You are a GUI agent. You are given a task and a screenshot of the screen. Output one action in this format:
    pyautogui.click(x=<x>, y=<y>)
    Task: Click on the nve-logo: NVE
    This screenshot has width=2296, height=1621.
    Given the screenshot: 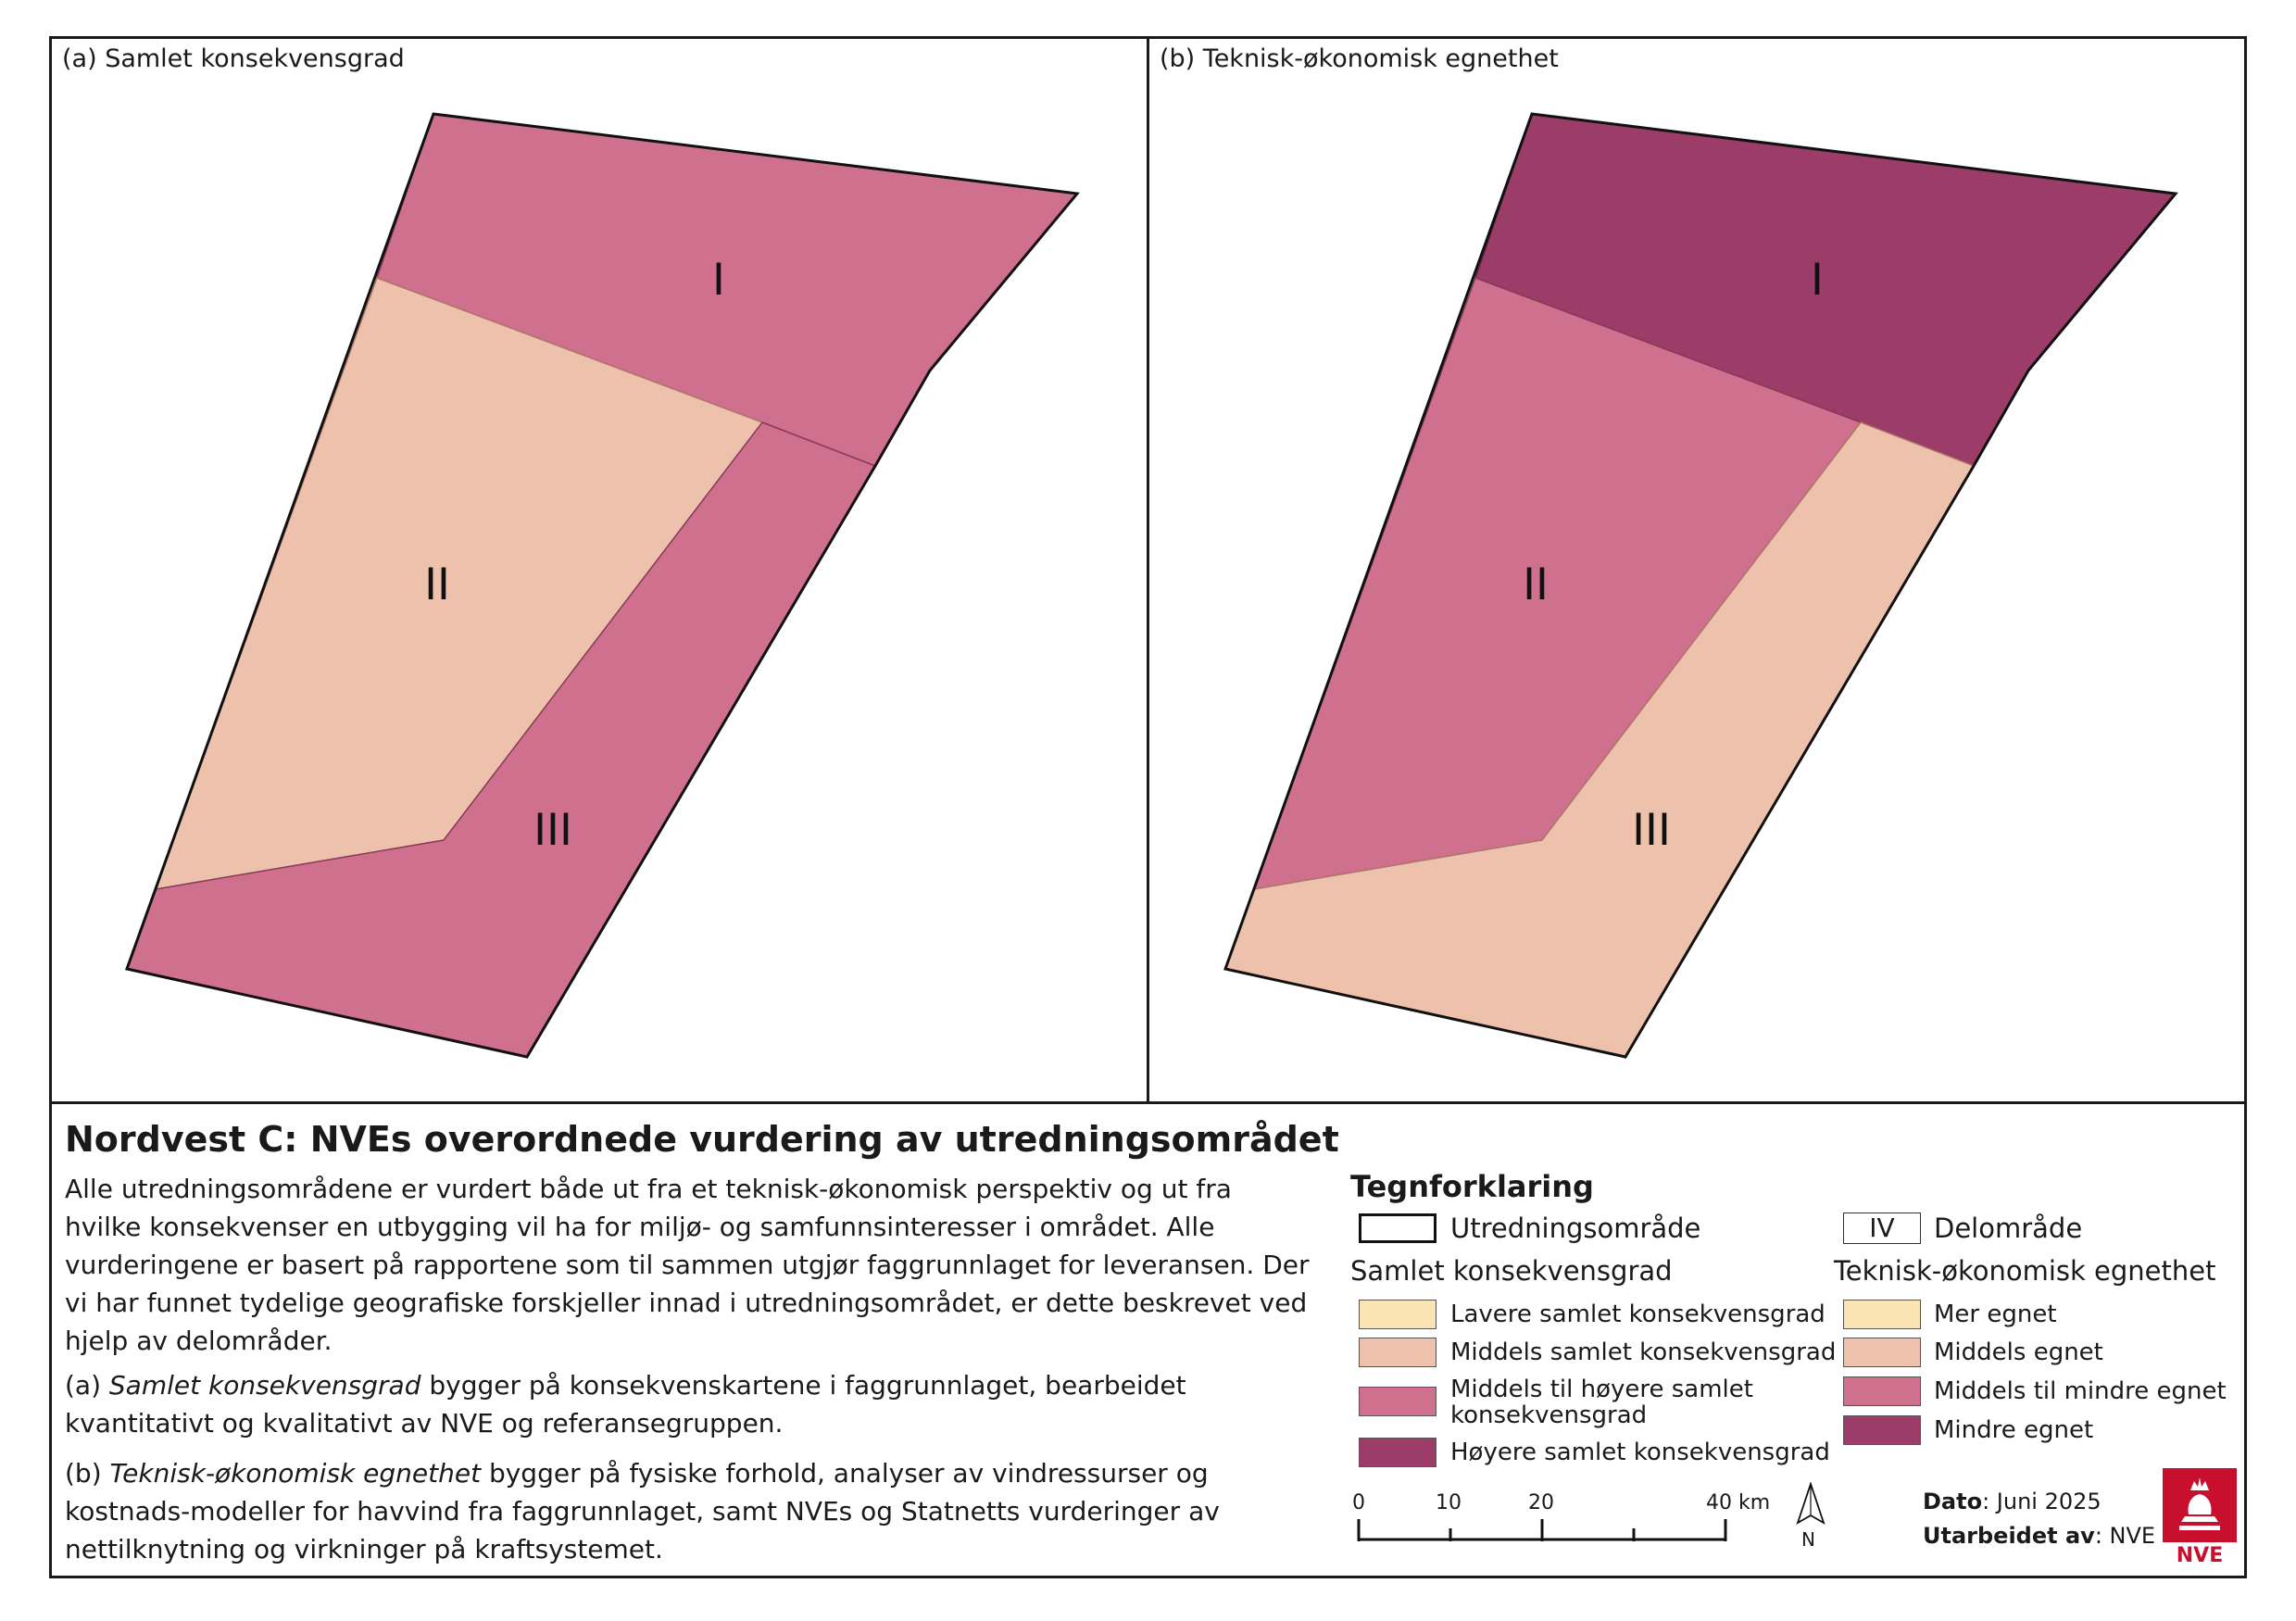 What is the action you would take?
    pyautogui.click(x=2200, y=1519)
    